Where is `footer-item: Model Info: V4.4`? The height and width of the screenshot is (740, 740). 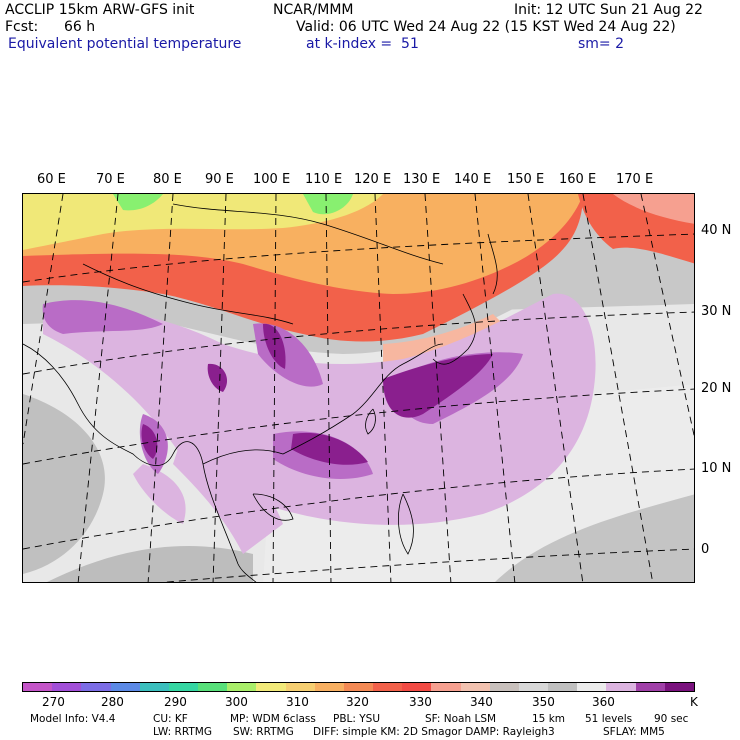 footer-item: Model Info: V4.4 is located at coordinates (73, 719).